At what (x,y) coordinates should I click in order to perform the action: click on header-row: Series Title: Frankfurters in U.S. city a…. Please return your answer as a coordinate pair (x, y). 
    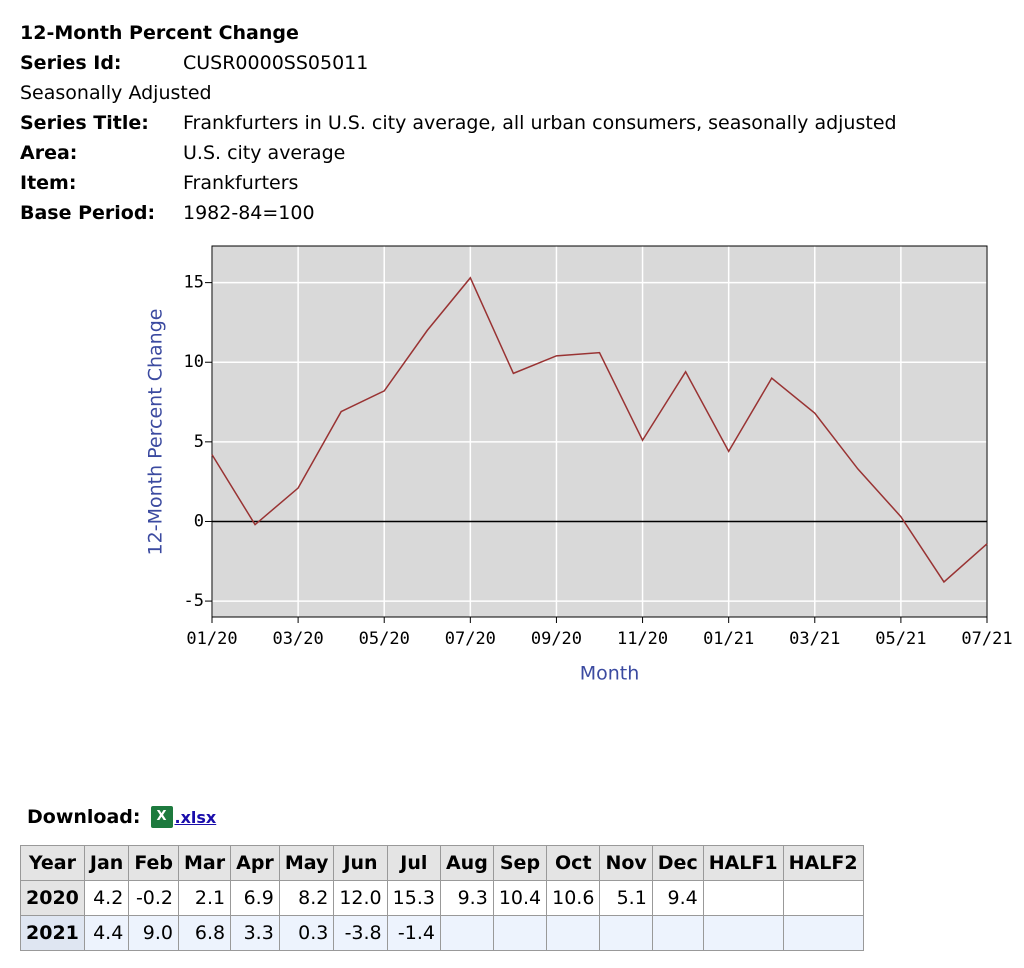
    Looking at the image, I should click on (458, 123).